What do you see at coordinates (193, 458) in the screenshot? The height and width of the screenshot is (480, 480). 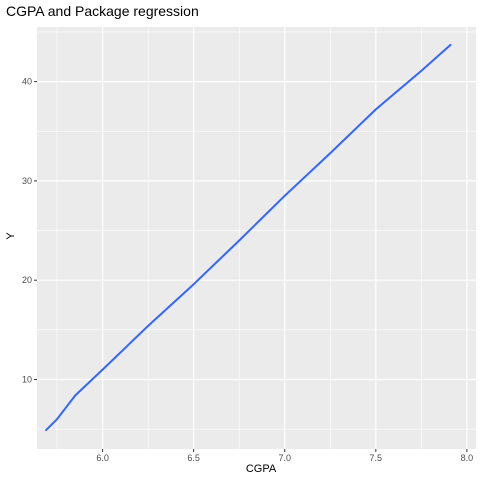 I see `x-tick-label: 6.5` at bounding box center [193, 458].